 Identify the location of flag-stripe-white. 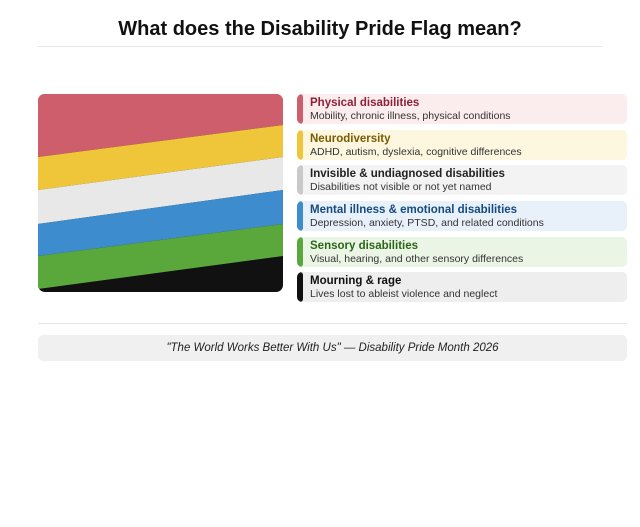
(160, 190).